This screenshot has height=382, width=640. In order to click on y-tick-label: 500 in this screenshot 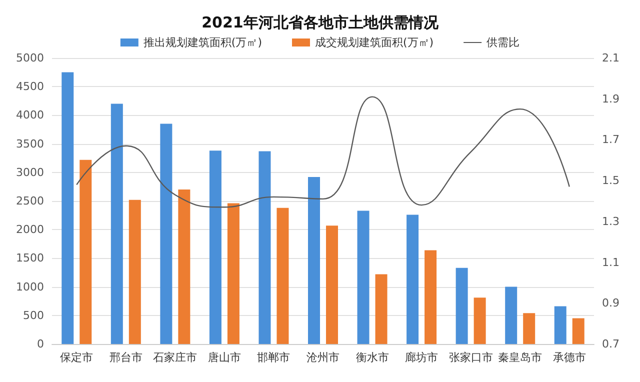, I will do `click(33, 315)`.